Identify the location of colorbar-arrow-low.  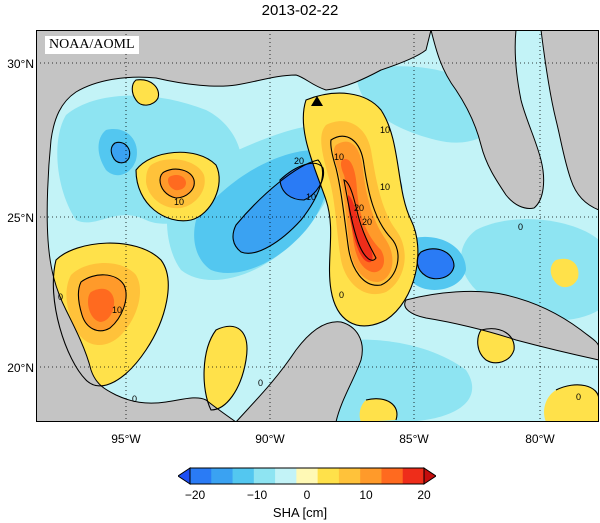
(184, 476).